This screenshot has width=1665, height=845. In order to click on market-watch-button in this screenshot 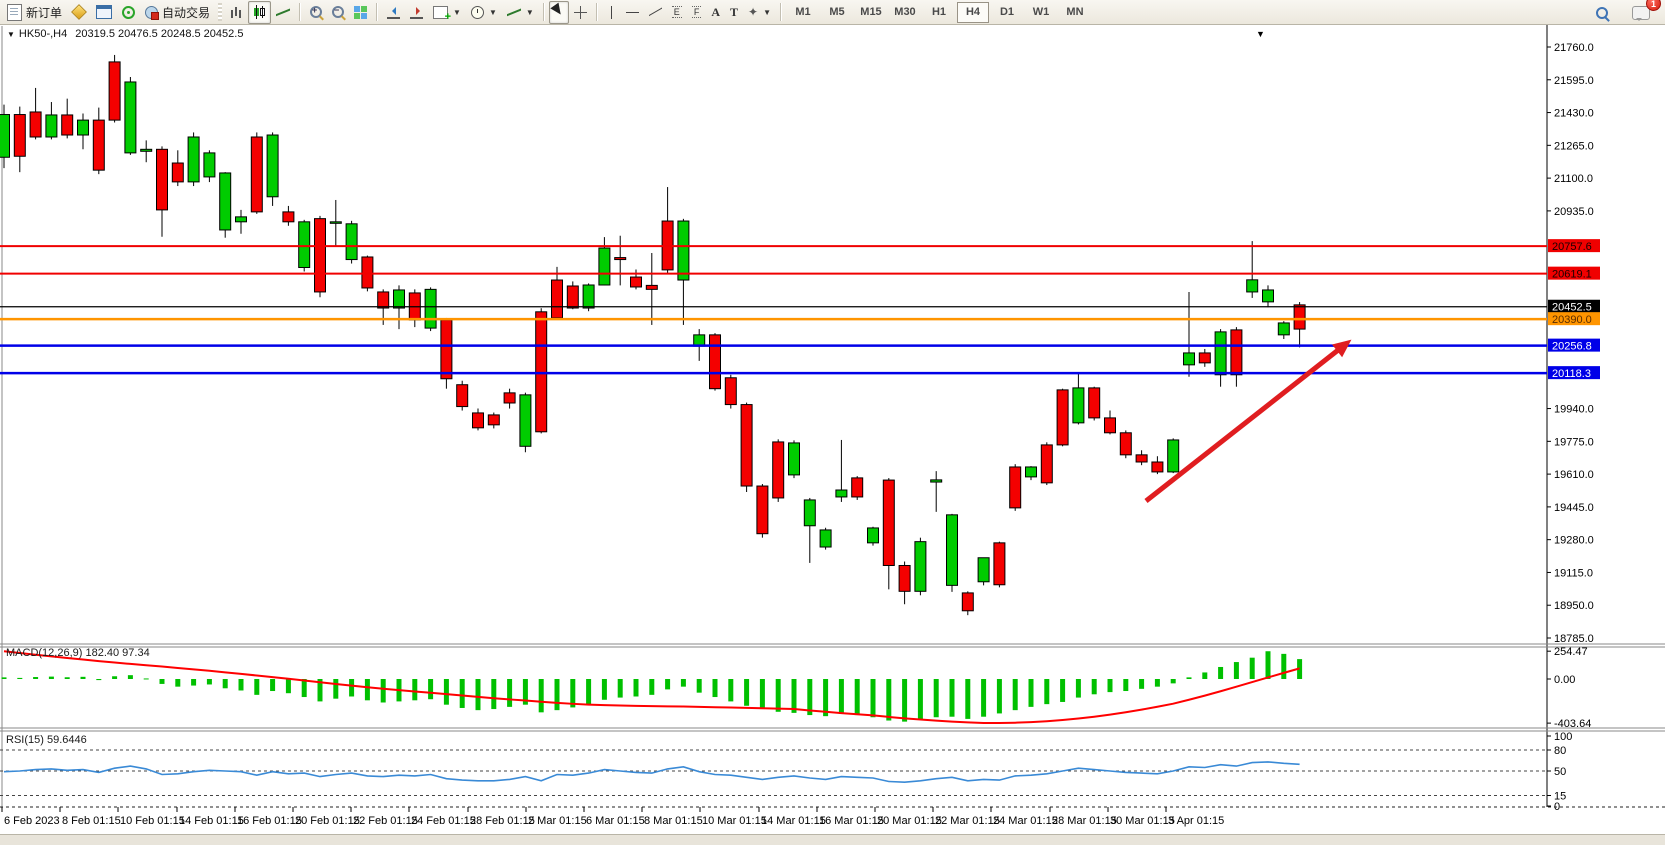, I will do `click(104, 12)`.